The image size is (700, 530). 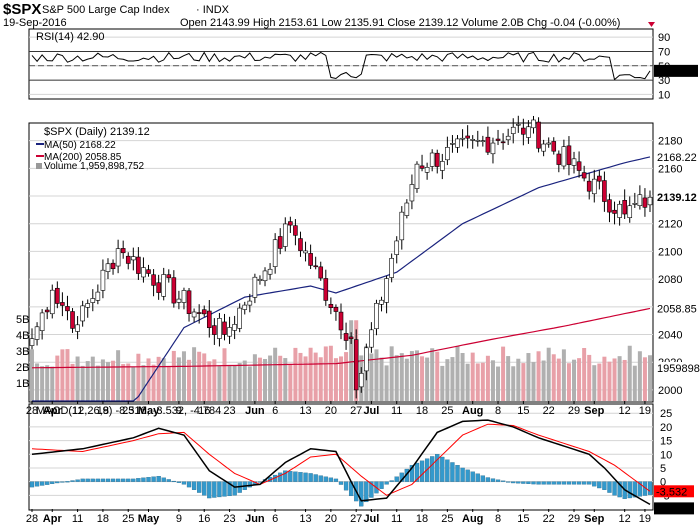 What do you see at coordinates (676, 156) in the screenshot?
I see `ma50-value-tag-bg` at bounding box center [676, 156].